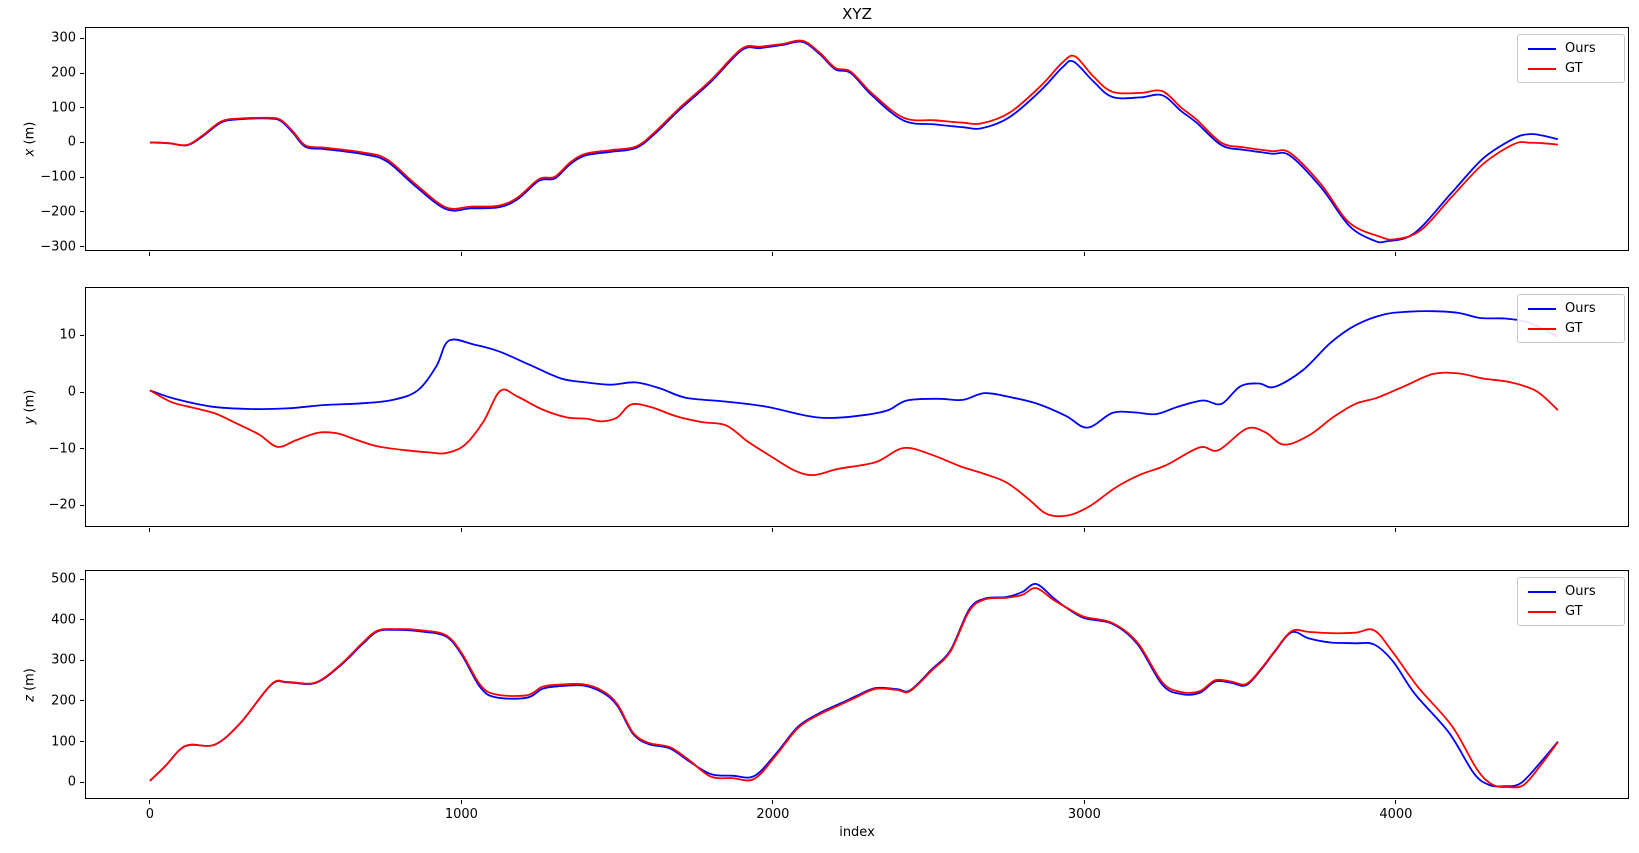  What do you see at coordinates (854, 444) in the screenshot?
I see `series-line-gt-y` at bounding box center [854, 444].